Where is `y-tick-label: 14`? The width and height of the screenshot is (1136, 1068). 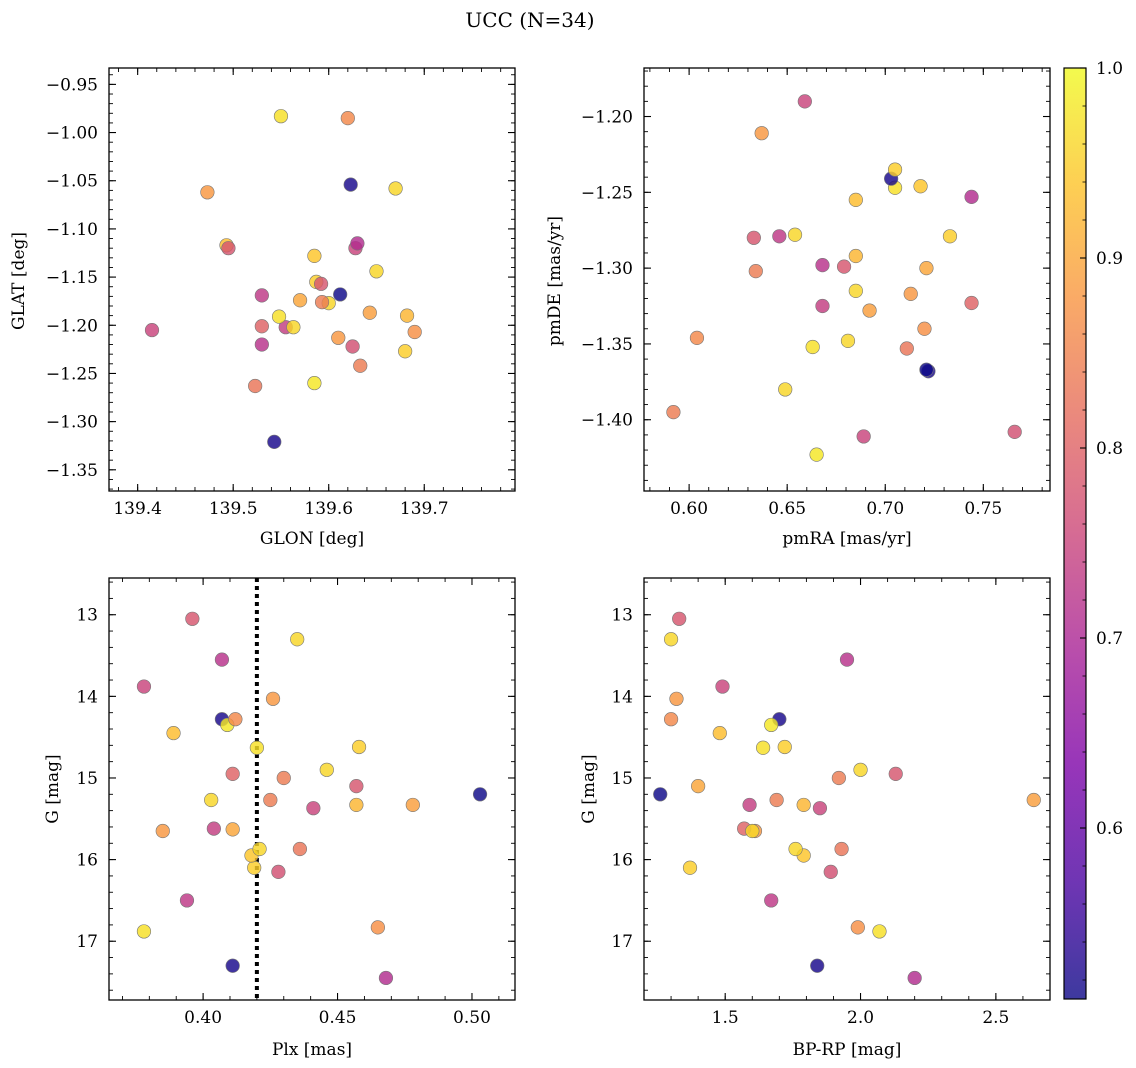 y-tick-label: 14 is located at coordinates (87, 697).